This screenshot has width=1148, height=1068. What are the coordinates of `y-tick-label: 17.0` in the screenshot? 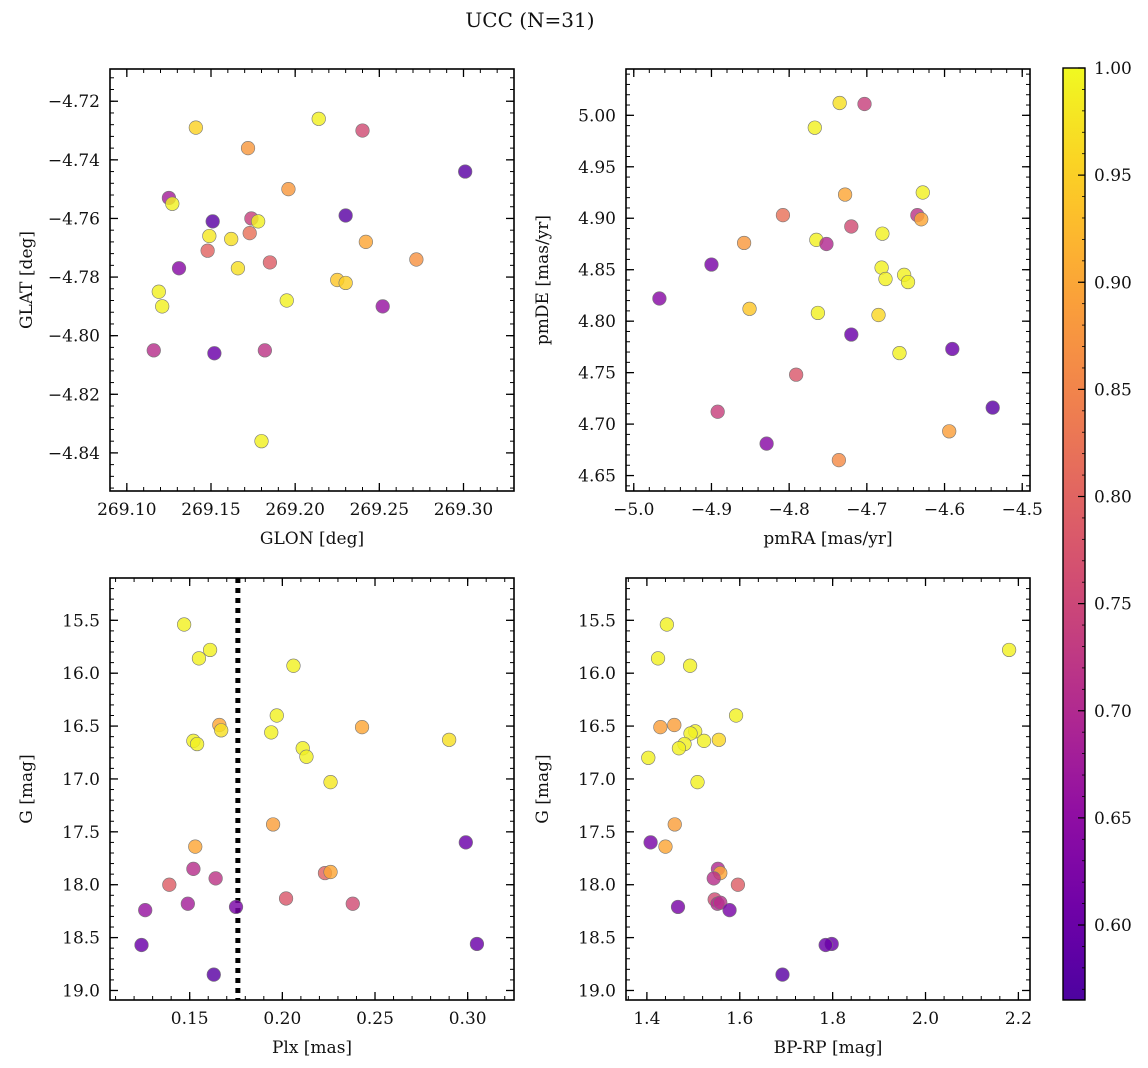 It's located at (597, 780).